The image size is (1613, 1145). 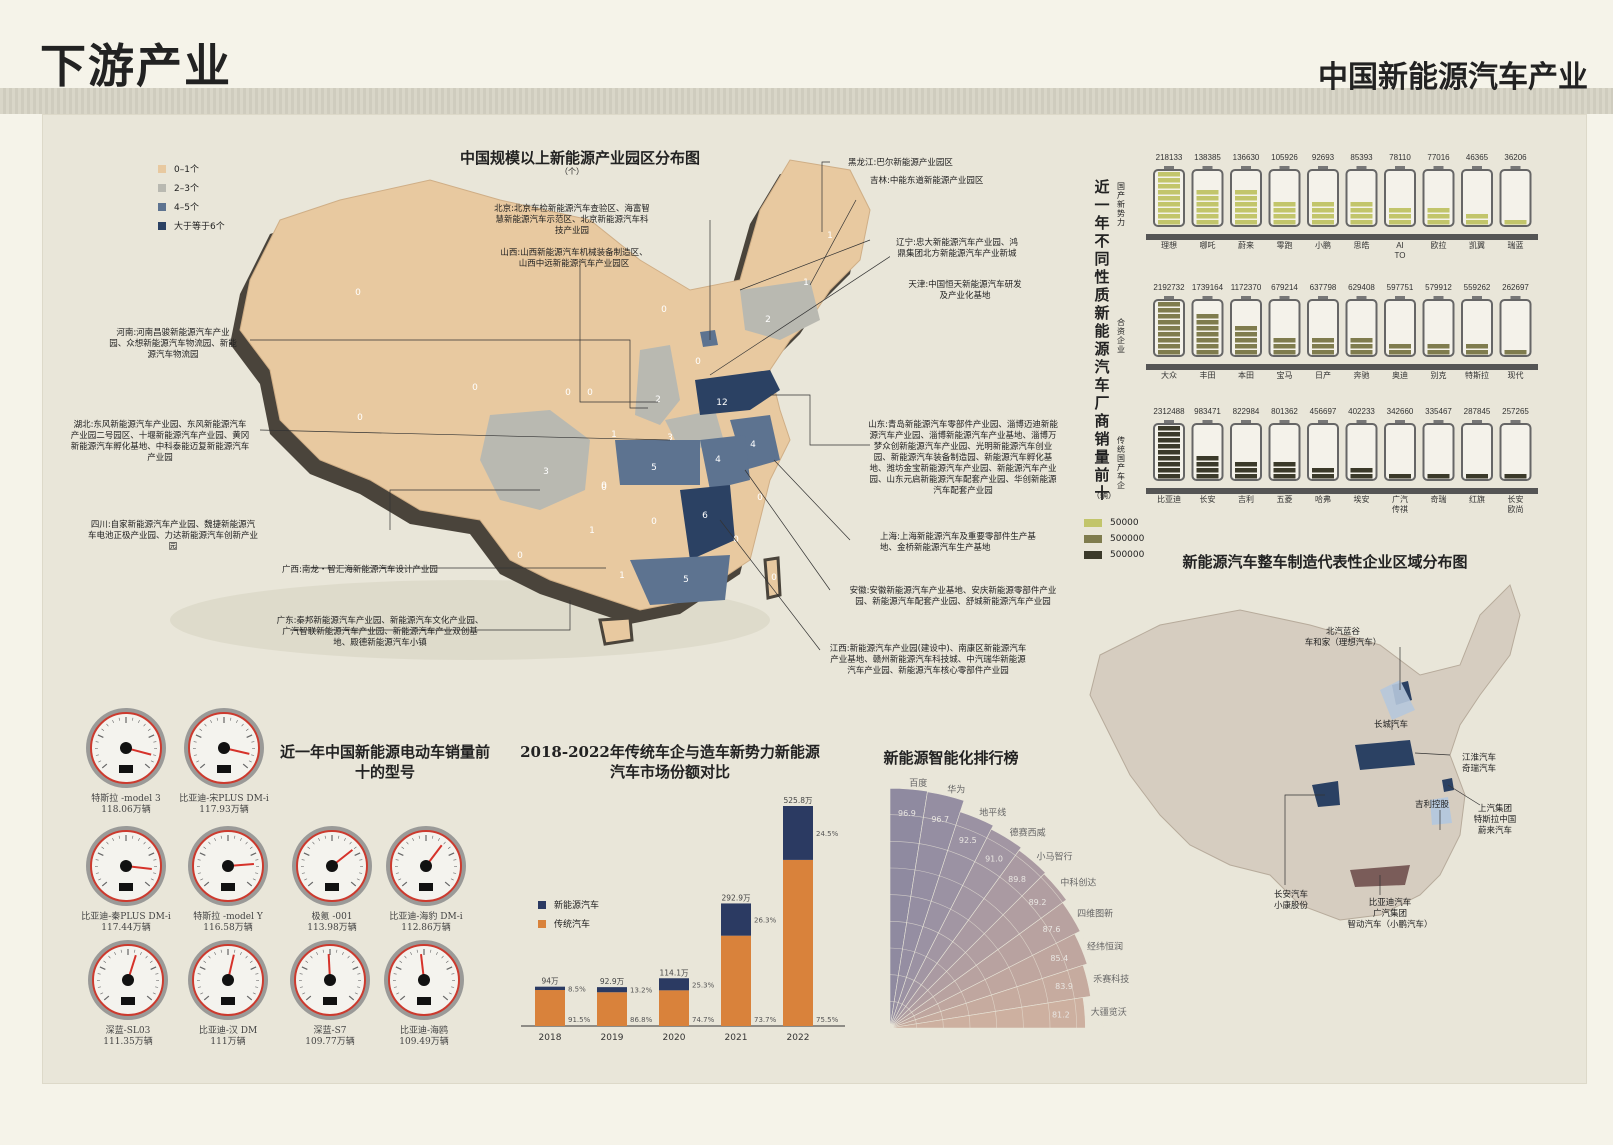 I want to click on battery-value: 77016, so click(x=1438, y=157).